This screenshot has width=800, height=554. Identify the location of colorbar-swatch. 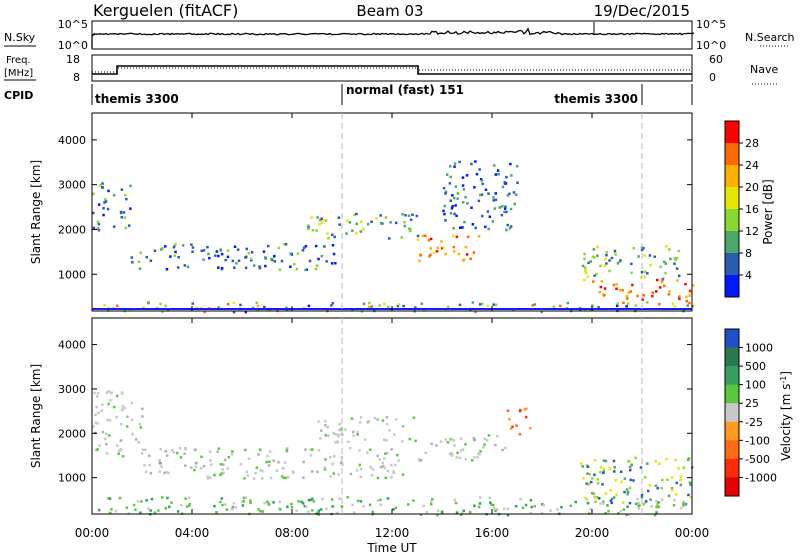
(732, 154).